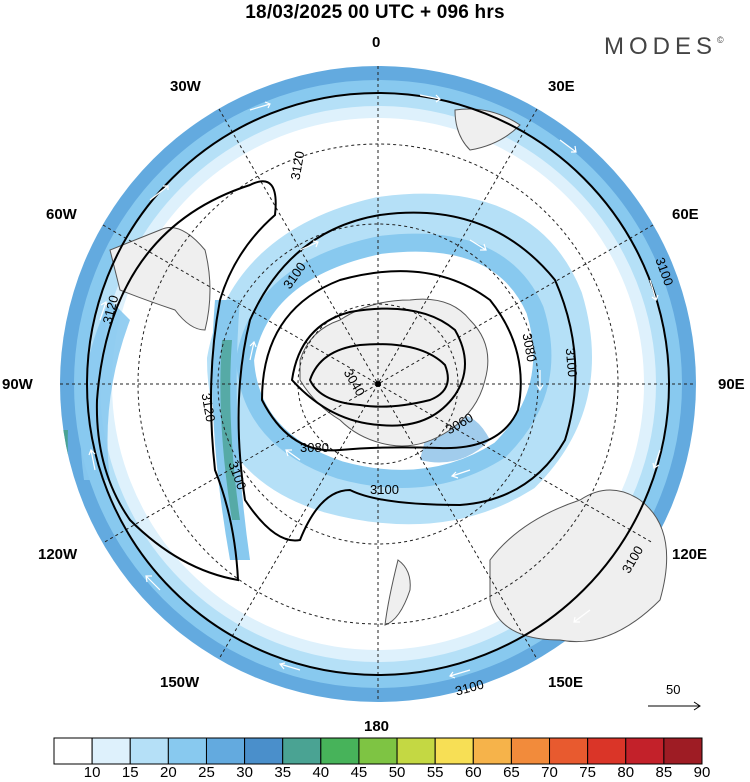 The width and height of the screenshot is (750, 782). Describe the element at coordinates (664, 46) in the screenshot. I see `brand-logo: MODES©` at that location.